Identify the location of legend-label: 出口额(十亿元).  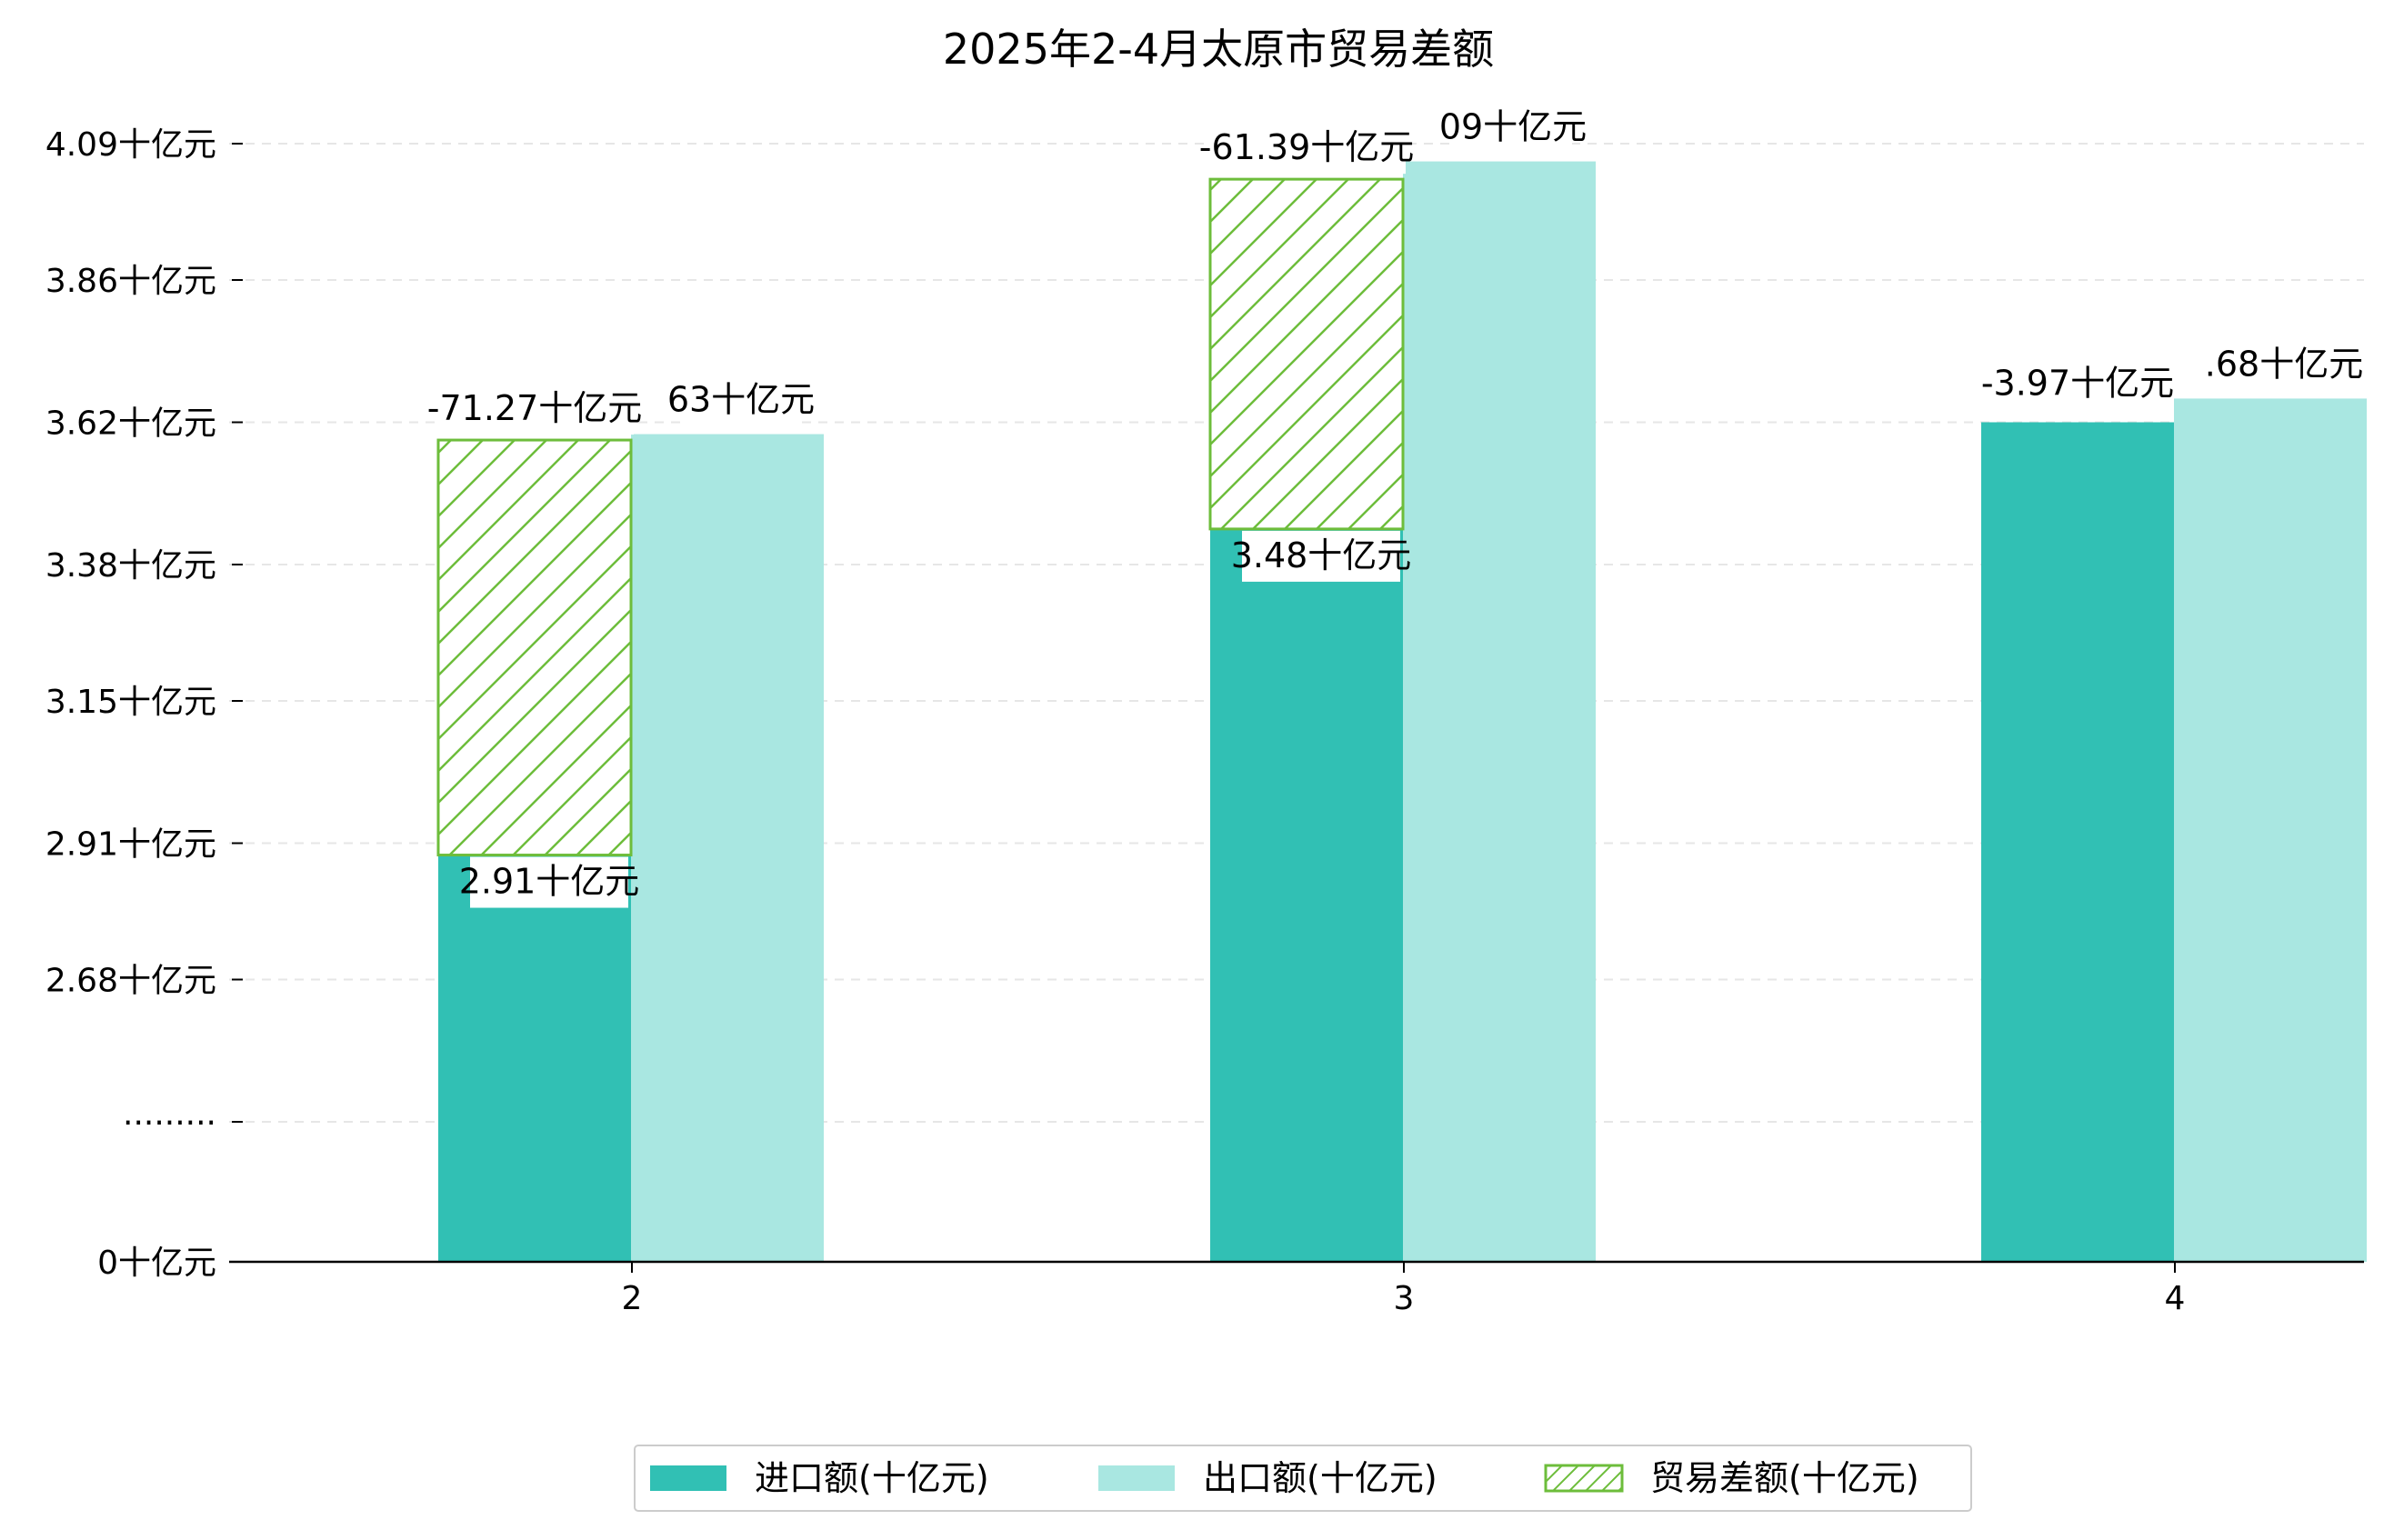
(1320, 1478).